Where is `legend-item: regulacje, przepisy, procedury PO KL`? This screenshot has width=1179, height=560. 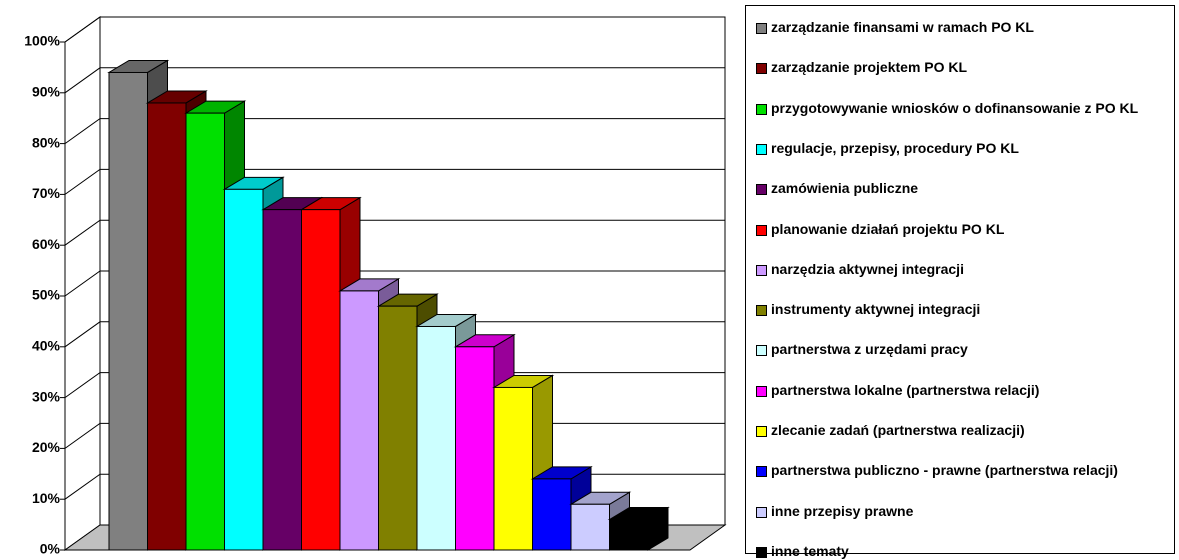 legend-item: regulacje, przepisy, procedury PO KL is located at coordinates (953, 147).